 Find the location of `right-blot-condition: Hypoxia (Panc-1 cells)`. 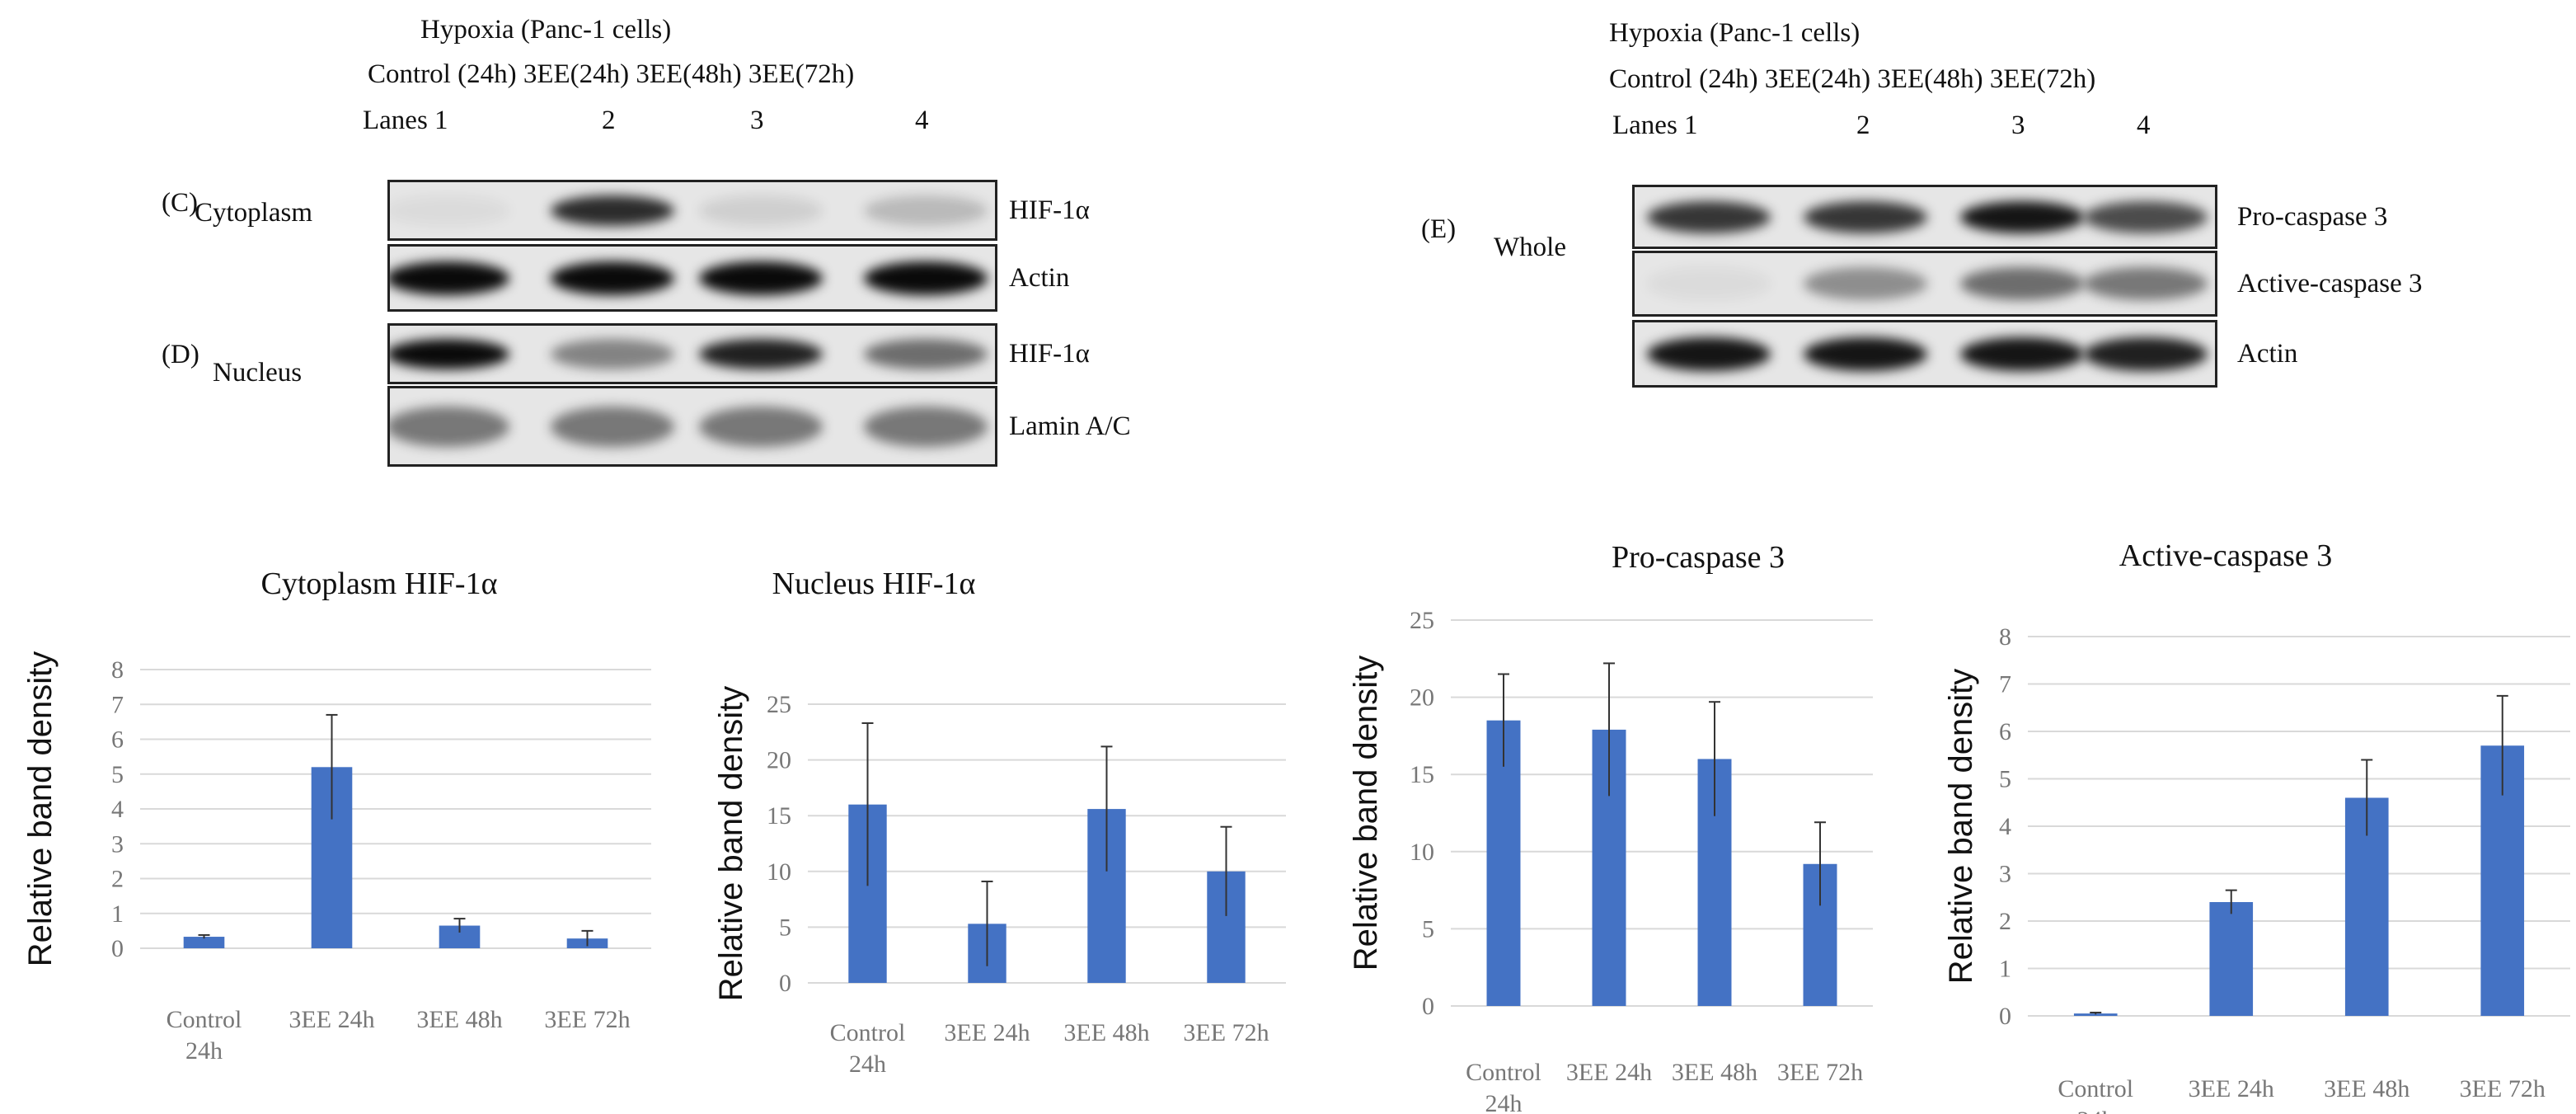

right-blot-condition: Hypoxia (Panc-1 cells) is located at coordinates (1735, 33).